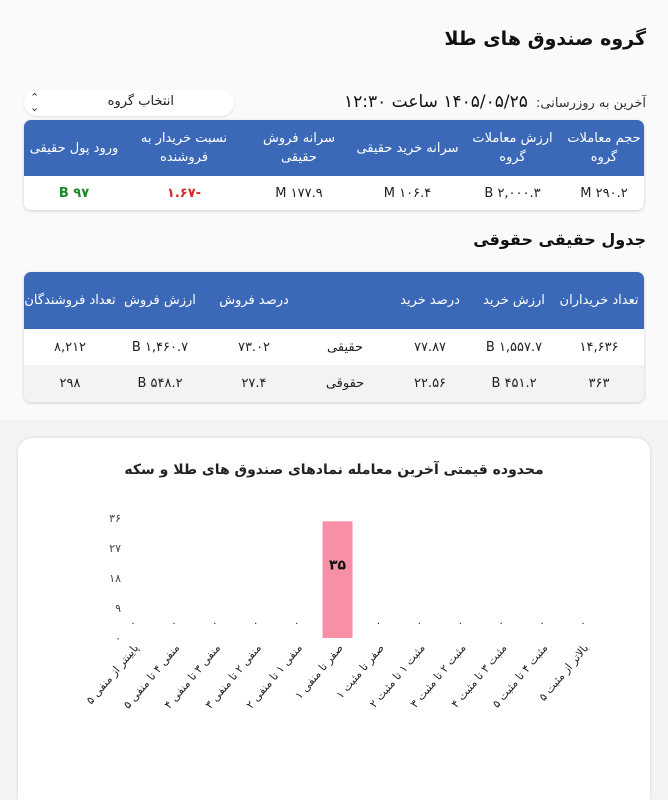  What do you see at coordinates (599, 383) in the screenshot?
I see `legal-row-buyer-count: ۳۶۳` at bounding box center [599, 383].